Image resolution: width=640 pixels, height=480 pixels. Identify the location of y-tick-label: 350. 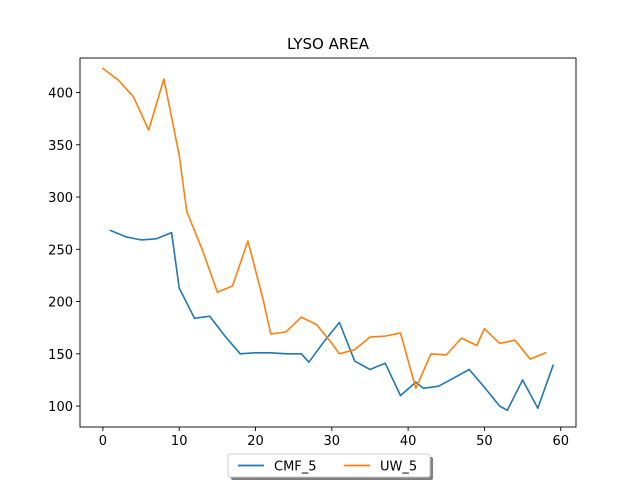
(60, 146).